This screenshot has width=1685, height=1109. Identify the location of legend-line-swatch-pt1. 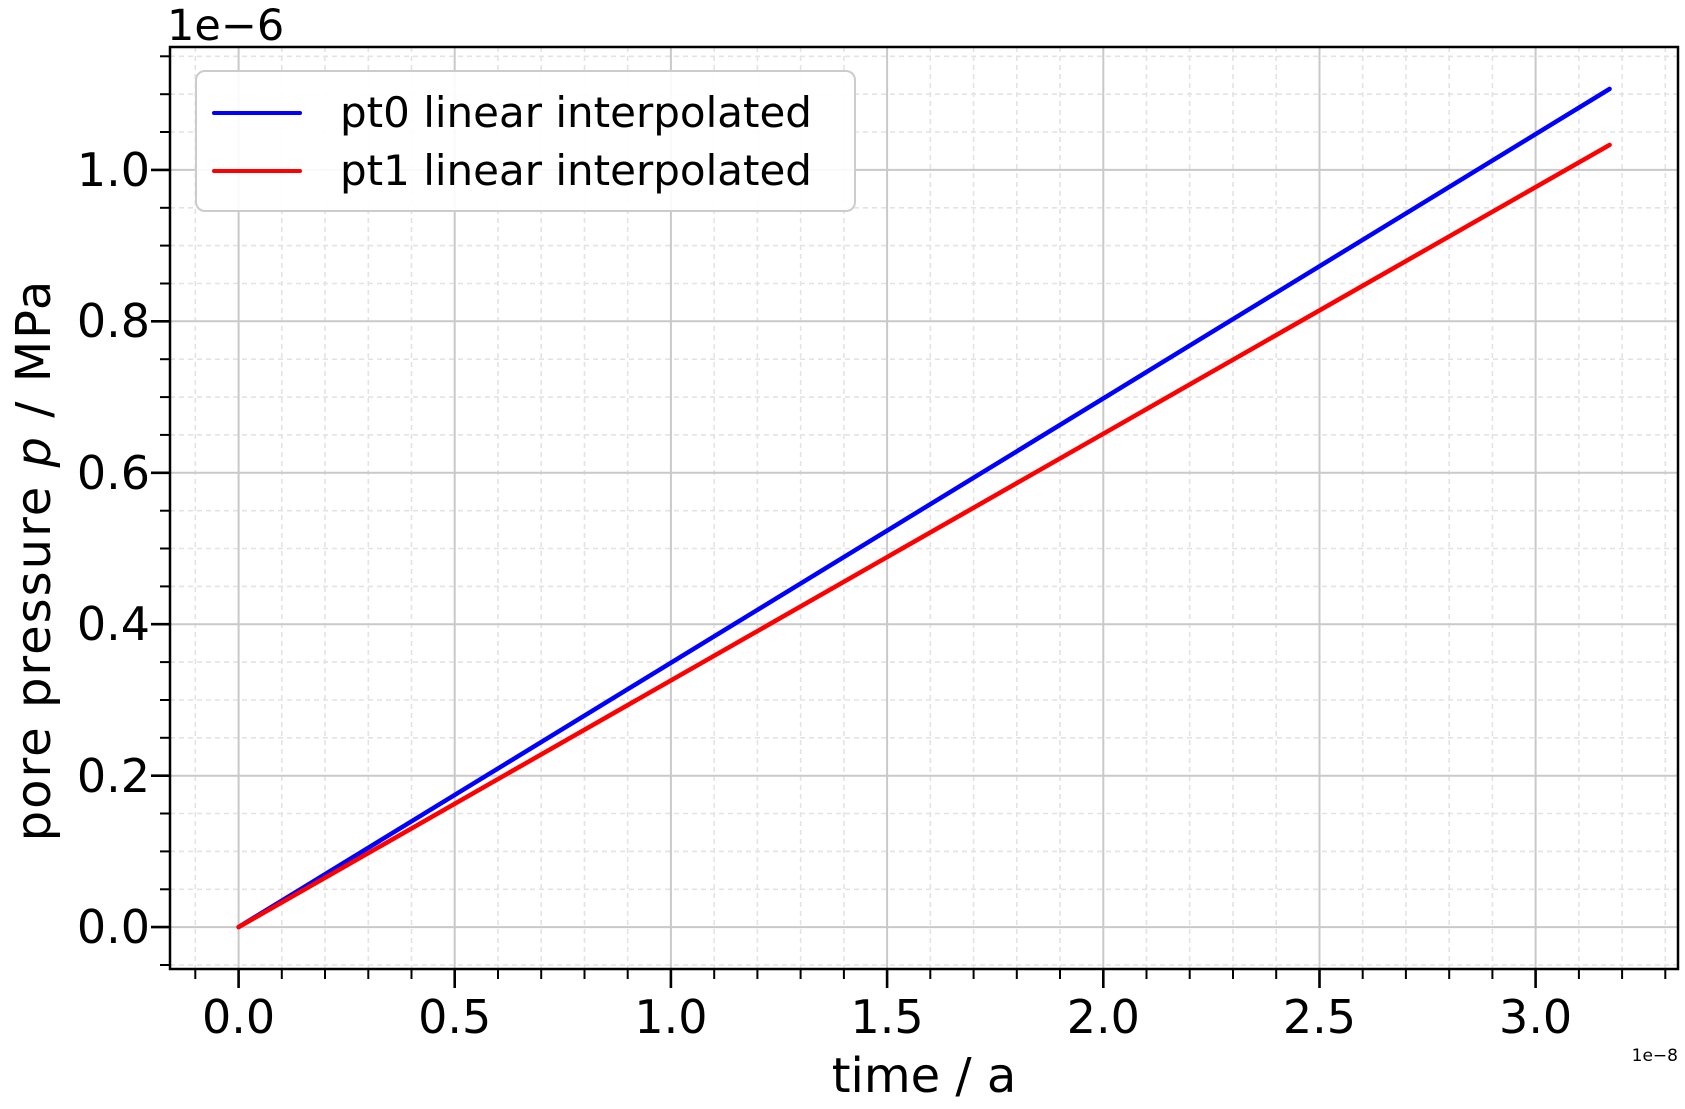
(257, 171).